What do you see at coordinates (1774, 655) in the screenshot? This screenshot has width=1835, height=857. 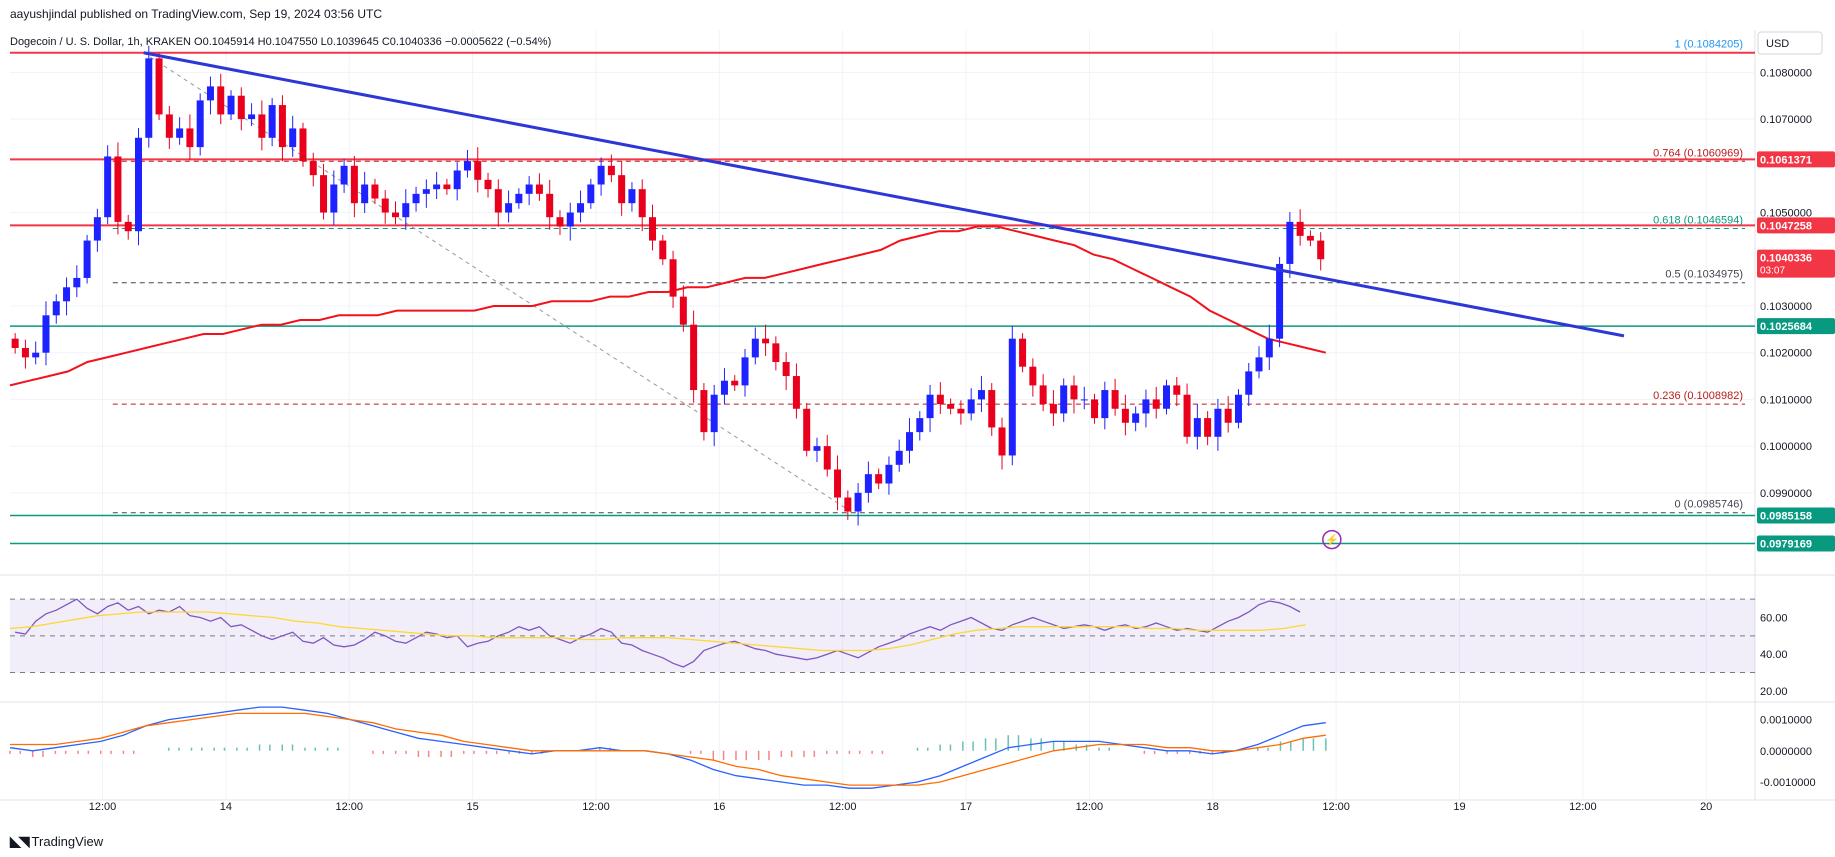 I see `rsi-tick-label: 40.00` at bounding box center [1774, 655].